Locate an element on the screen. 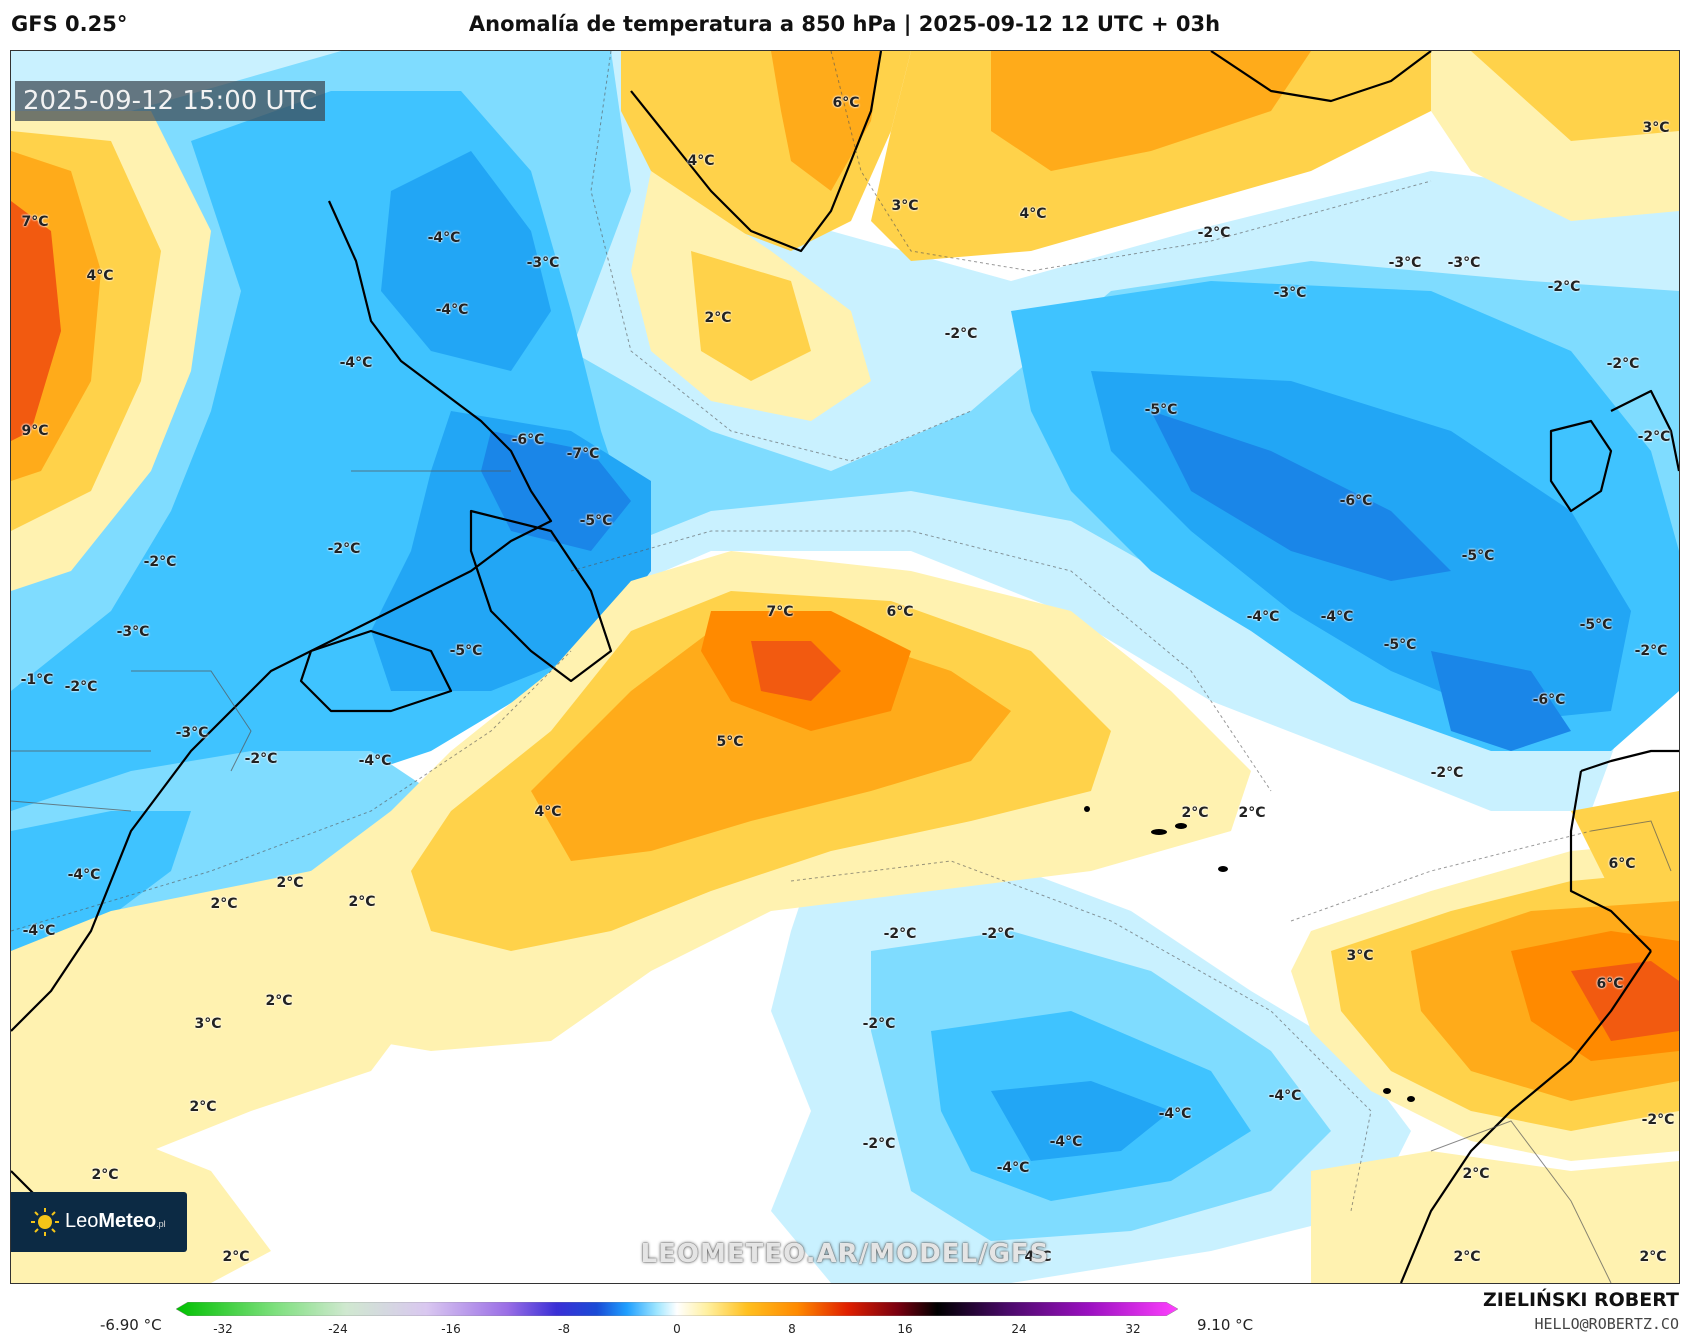 Image resolution: width=1689 pixels, height=1339 pixels. temp-label: 5°C is located at coordinates (730, 742).